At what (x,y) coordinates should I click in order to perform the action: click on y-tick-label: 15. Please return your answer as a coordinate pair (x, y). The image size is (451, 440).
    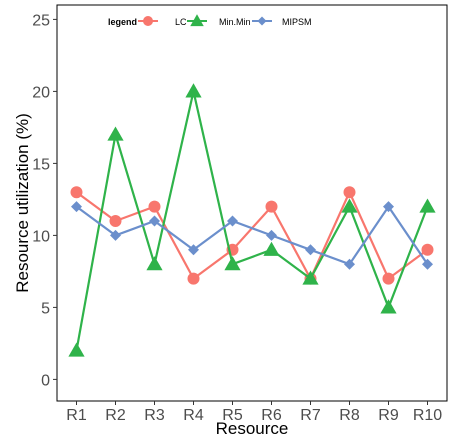
    Looking at the image, I should click on (41, 164).